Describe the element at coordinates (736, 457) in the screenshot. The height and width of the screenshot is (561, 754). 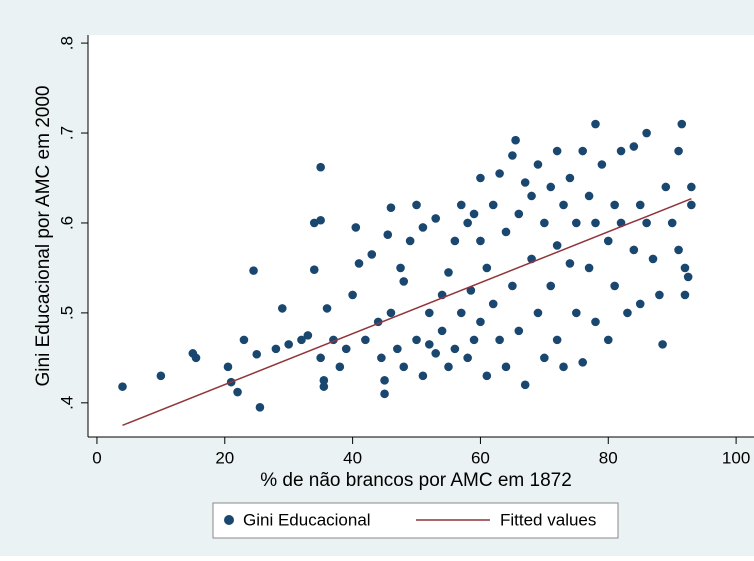
I see `x-tick-label: 100` at that location.